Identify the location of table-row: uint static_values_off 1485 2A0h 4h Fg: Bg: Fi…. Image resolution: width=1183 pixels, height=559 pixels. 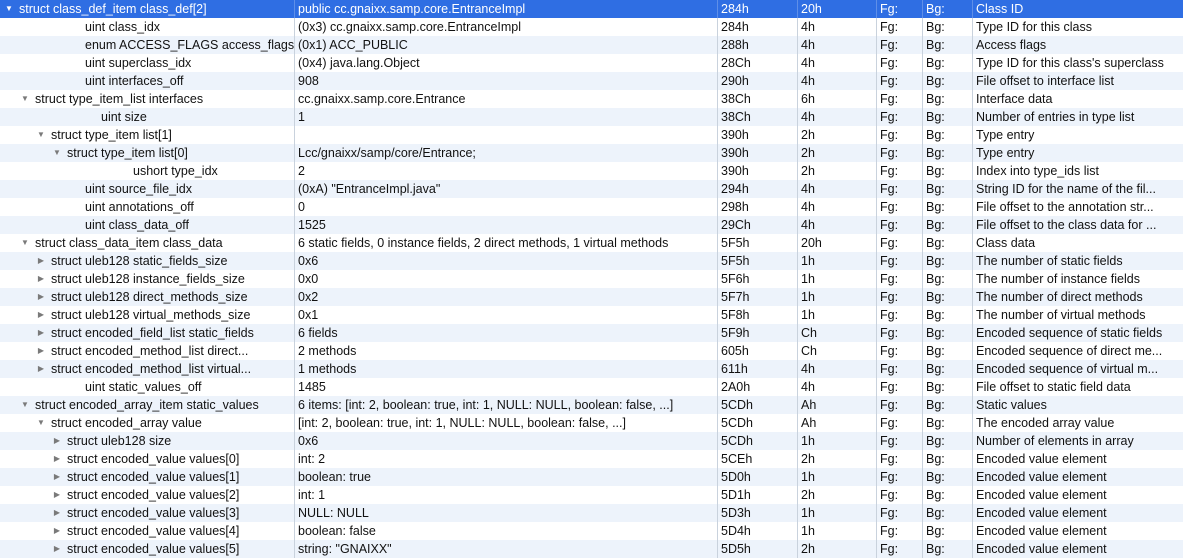
(591, 387).